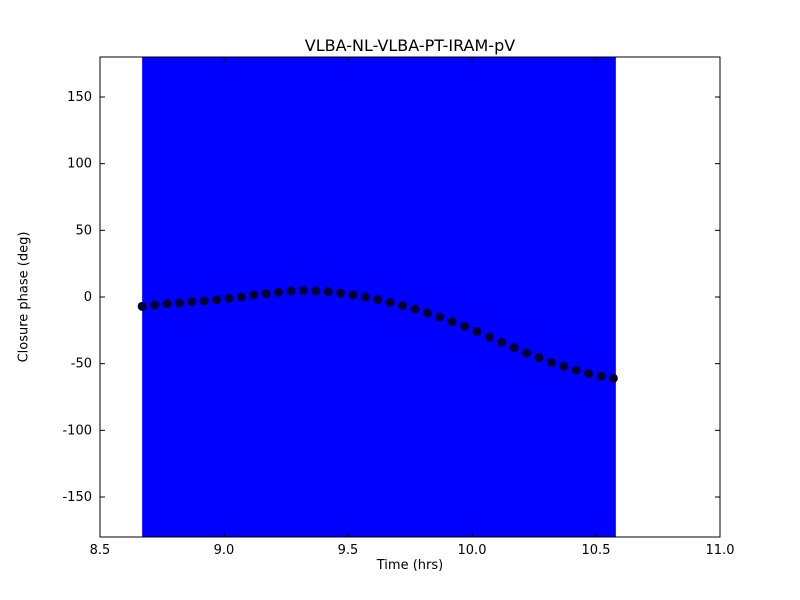 The height and width of the screenshot is (600, 800). What do you see at coordinates (472, 550) in the screenshot?
I see `x-tick-label: 10.0` at bounding box center [472, 550].